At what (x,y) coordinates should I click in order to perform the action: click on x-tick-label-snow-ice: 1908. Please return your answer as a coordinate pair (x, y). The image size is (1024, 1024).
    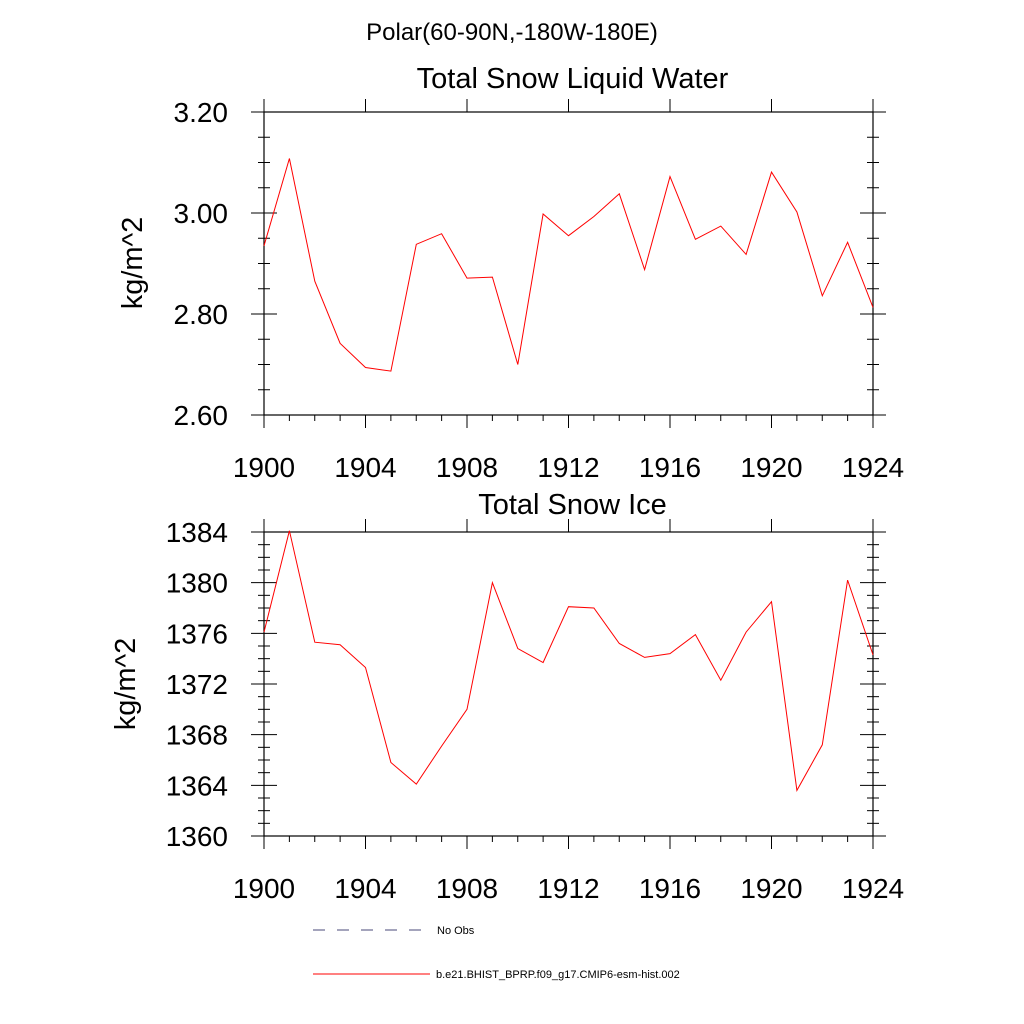
    Looking at the image, I should click on (467, 888).